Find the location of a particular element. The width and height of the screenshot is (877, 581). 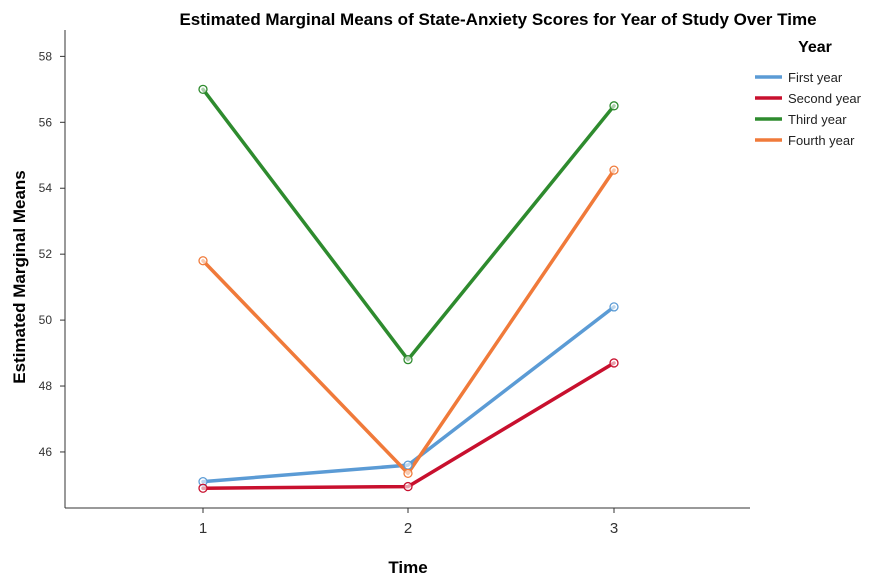

y-ticks: 46 48 50 52 54 56 58 is located at coordinates (52, 254).